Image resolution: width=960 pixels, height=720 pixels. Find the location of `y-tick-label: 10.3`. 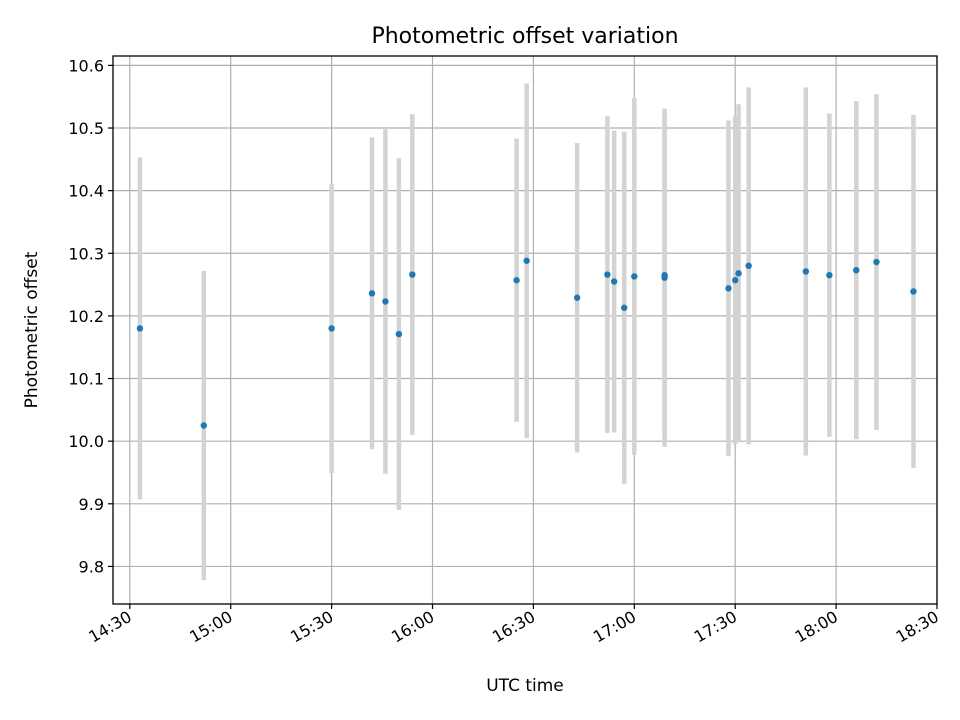

y-tick-label: 10.3 is located at coordinates (86, 253).